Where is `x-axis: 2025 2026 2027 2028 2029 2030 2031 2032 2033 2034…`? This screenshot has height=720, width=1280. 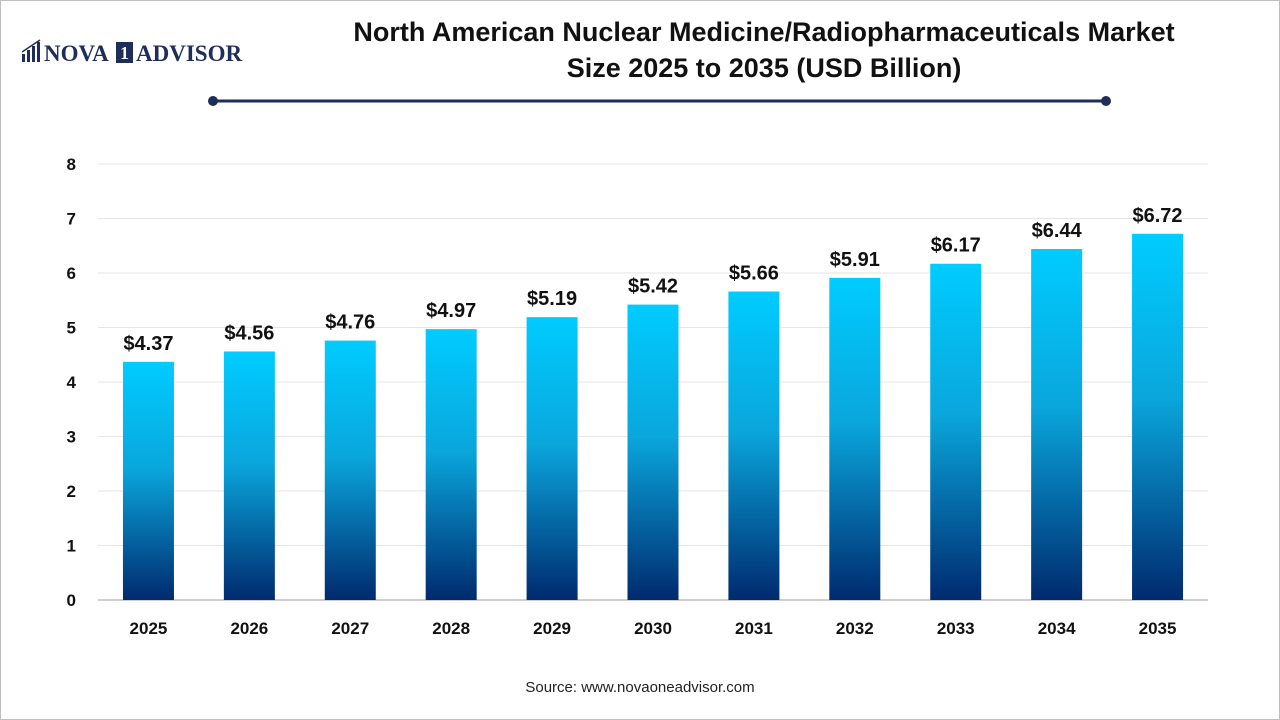 x-axis: 2025 2026 2027 2028 2029 2030 2031 2032 2033 2034… is located at coordinates (653, 628).